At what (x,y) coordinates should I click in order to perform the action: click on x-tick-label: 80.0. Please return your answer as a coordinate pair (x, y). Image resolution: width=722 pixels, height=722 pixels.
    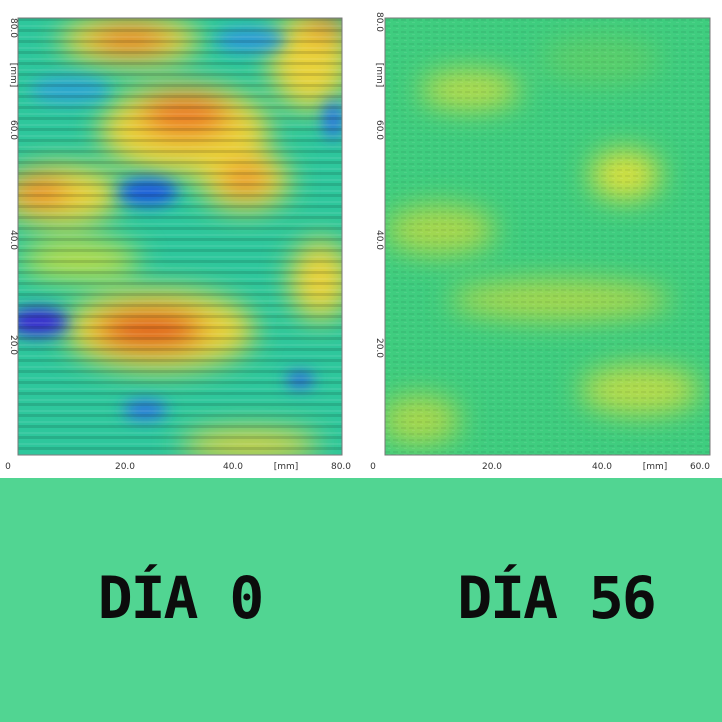
    Looking at the image, I should click on (341, 467).